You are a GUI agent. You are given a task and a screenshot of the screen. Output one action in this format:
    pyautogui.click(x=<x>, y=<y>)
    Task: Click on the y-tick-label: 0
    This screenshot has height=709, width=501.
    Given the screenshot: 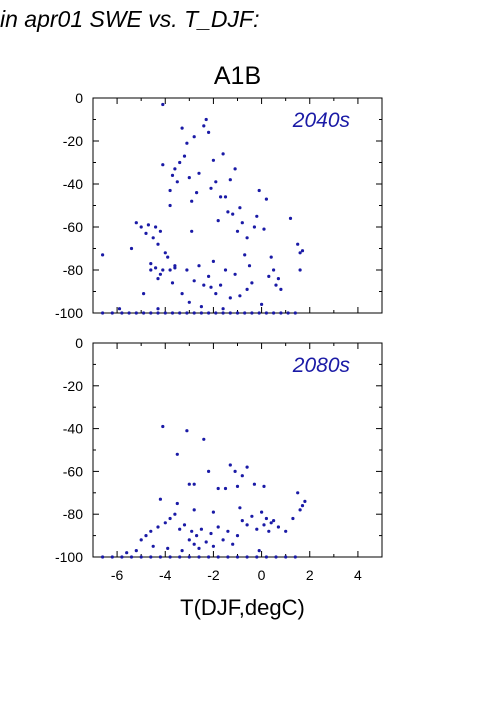 What is the action you would take?
    pyautogui.click(x=79, y=98)
    